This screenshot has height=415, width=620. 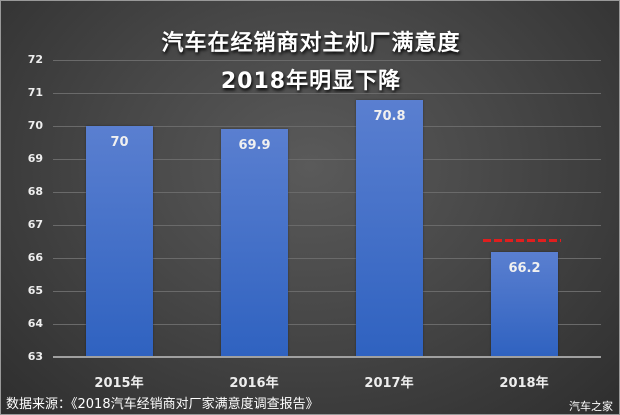 What do you see at coordinates (35, 224) in the screenshot?
I see `y-tick: 67` at bounding box center [35, 224].